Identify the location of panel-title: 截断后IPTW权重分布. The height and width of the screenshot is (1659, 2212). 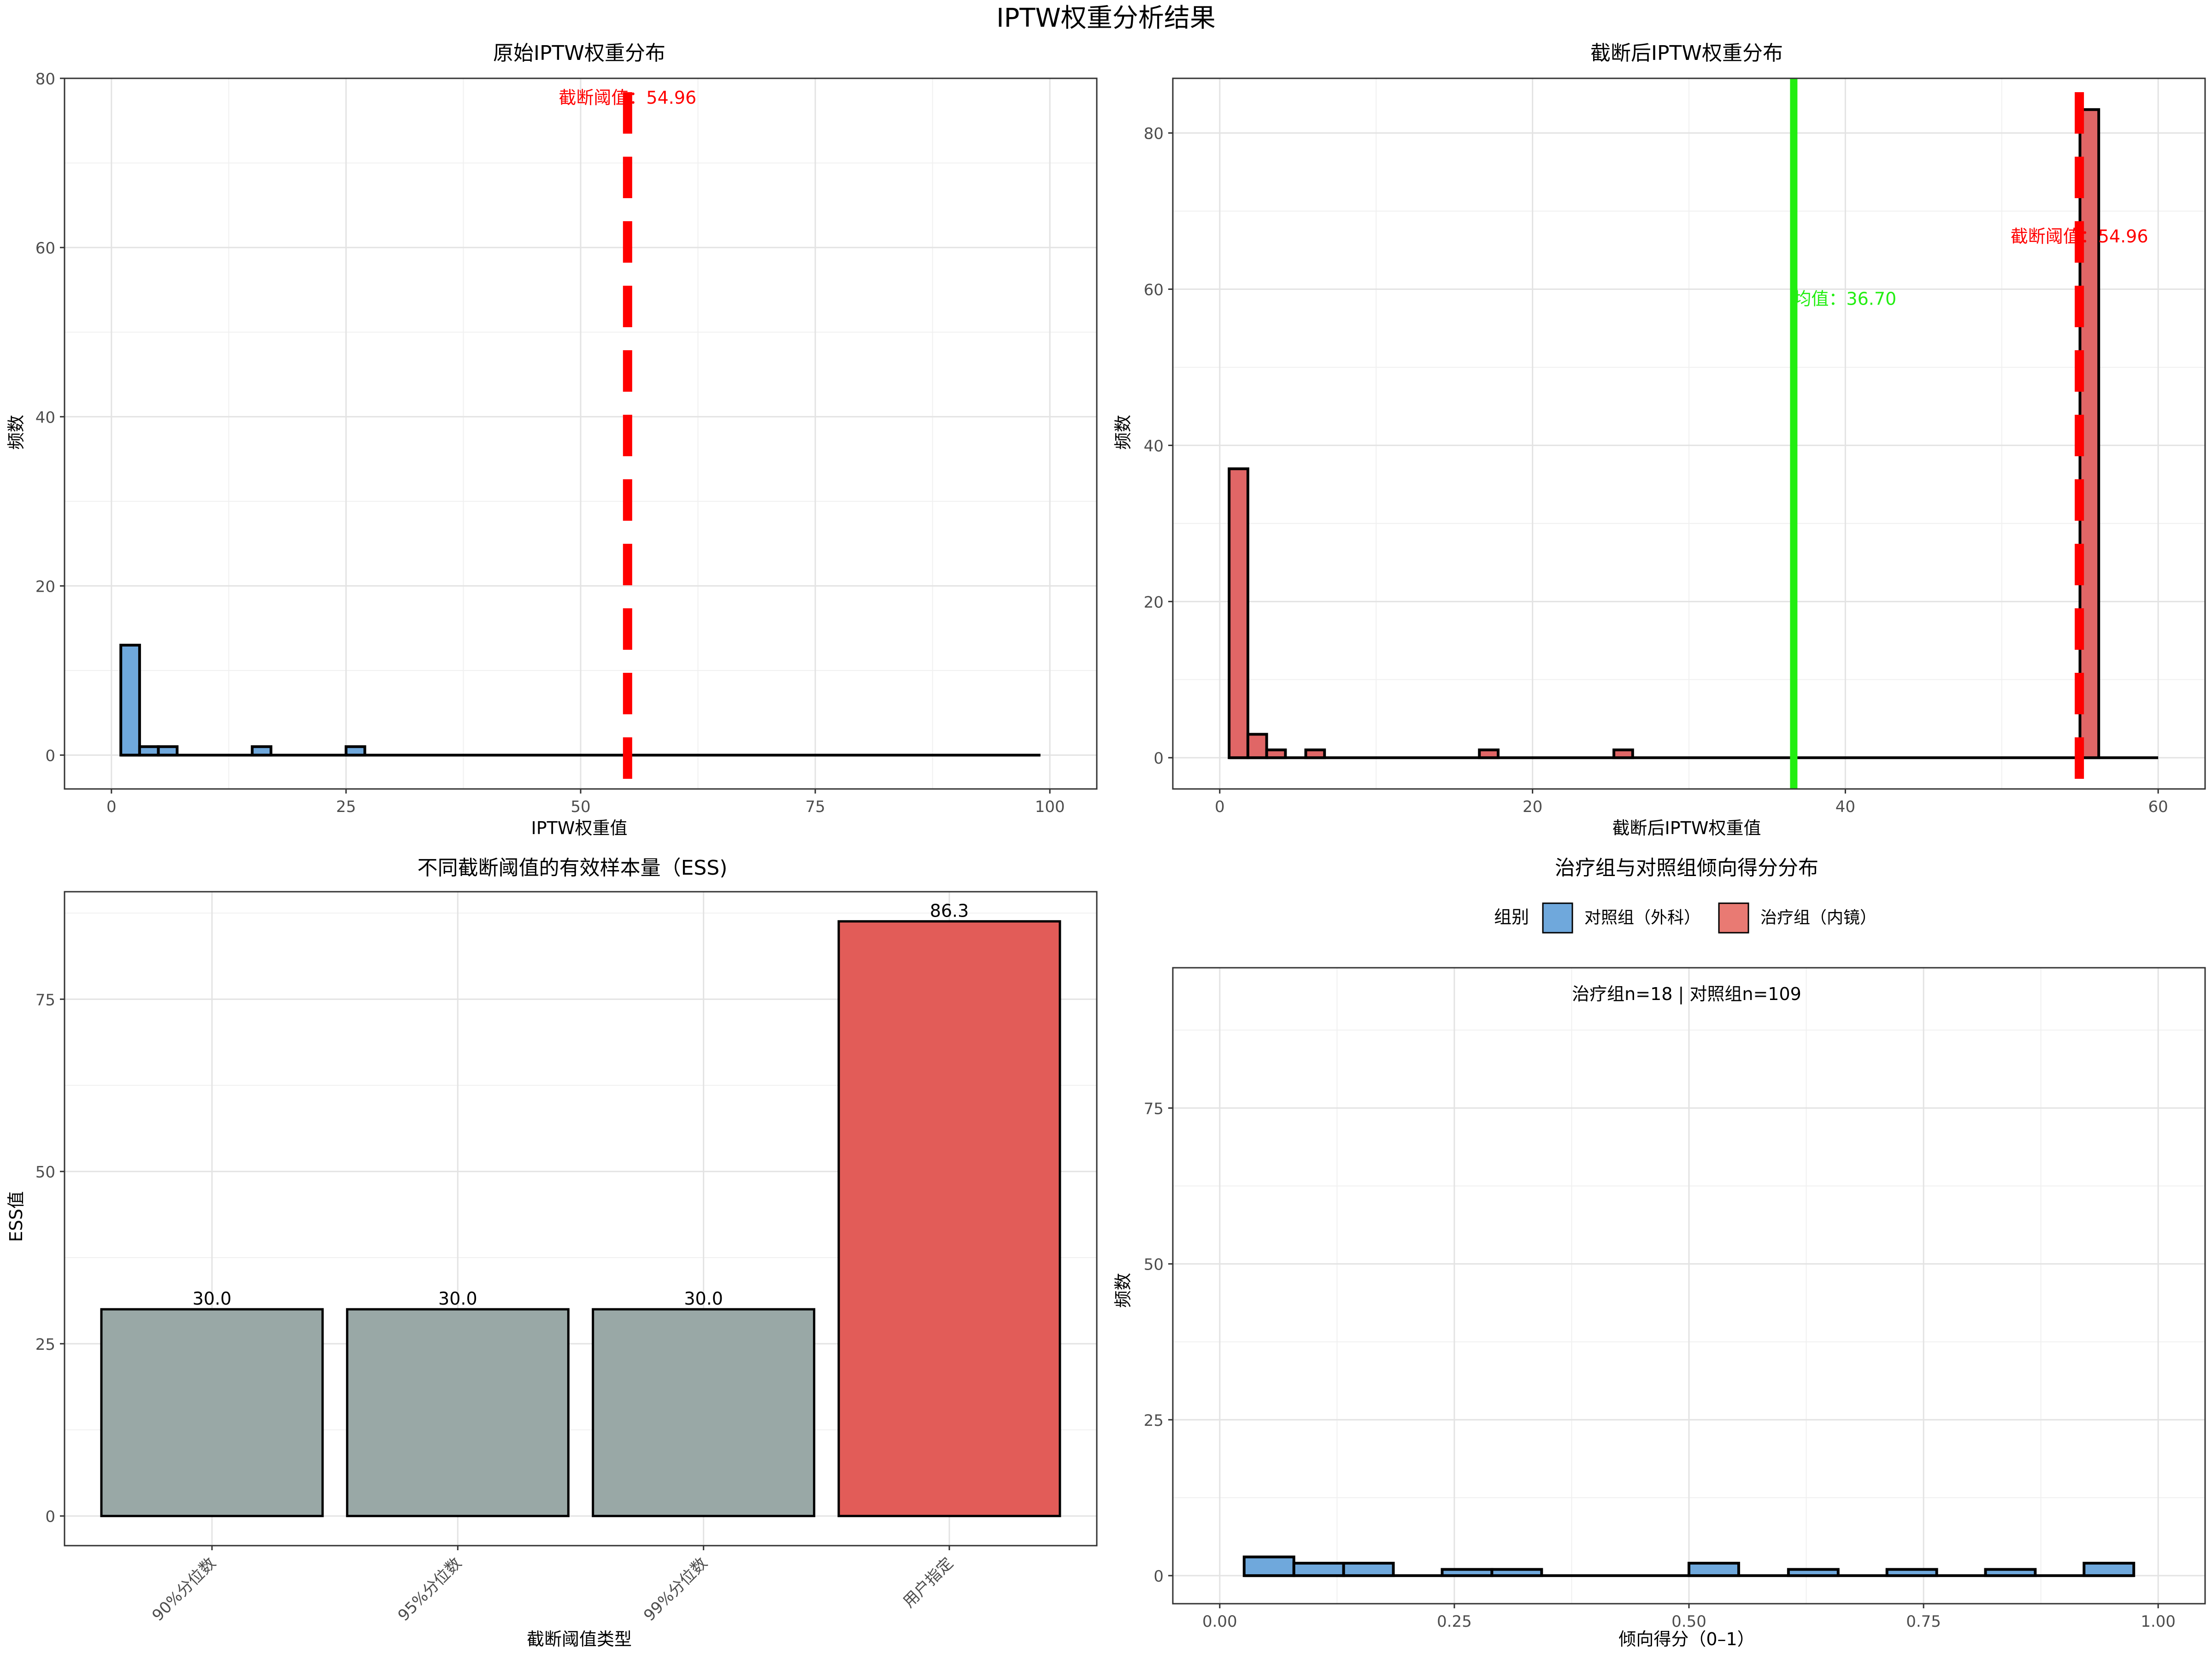
(1686, 53).